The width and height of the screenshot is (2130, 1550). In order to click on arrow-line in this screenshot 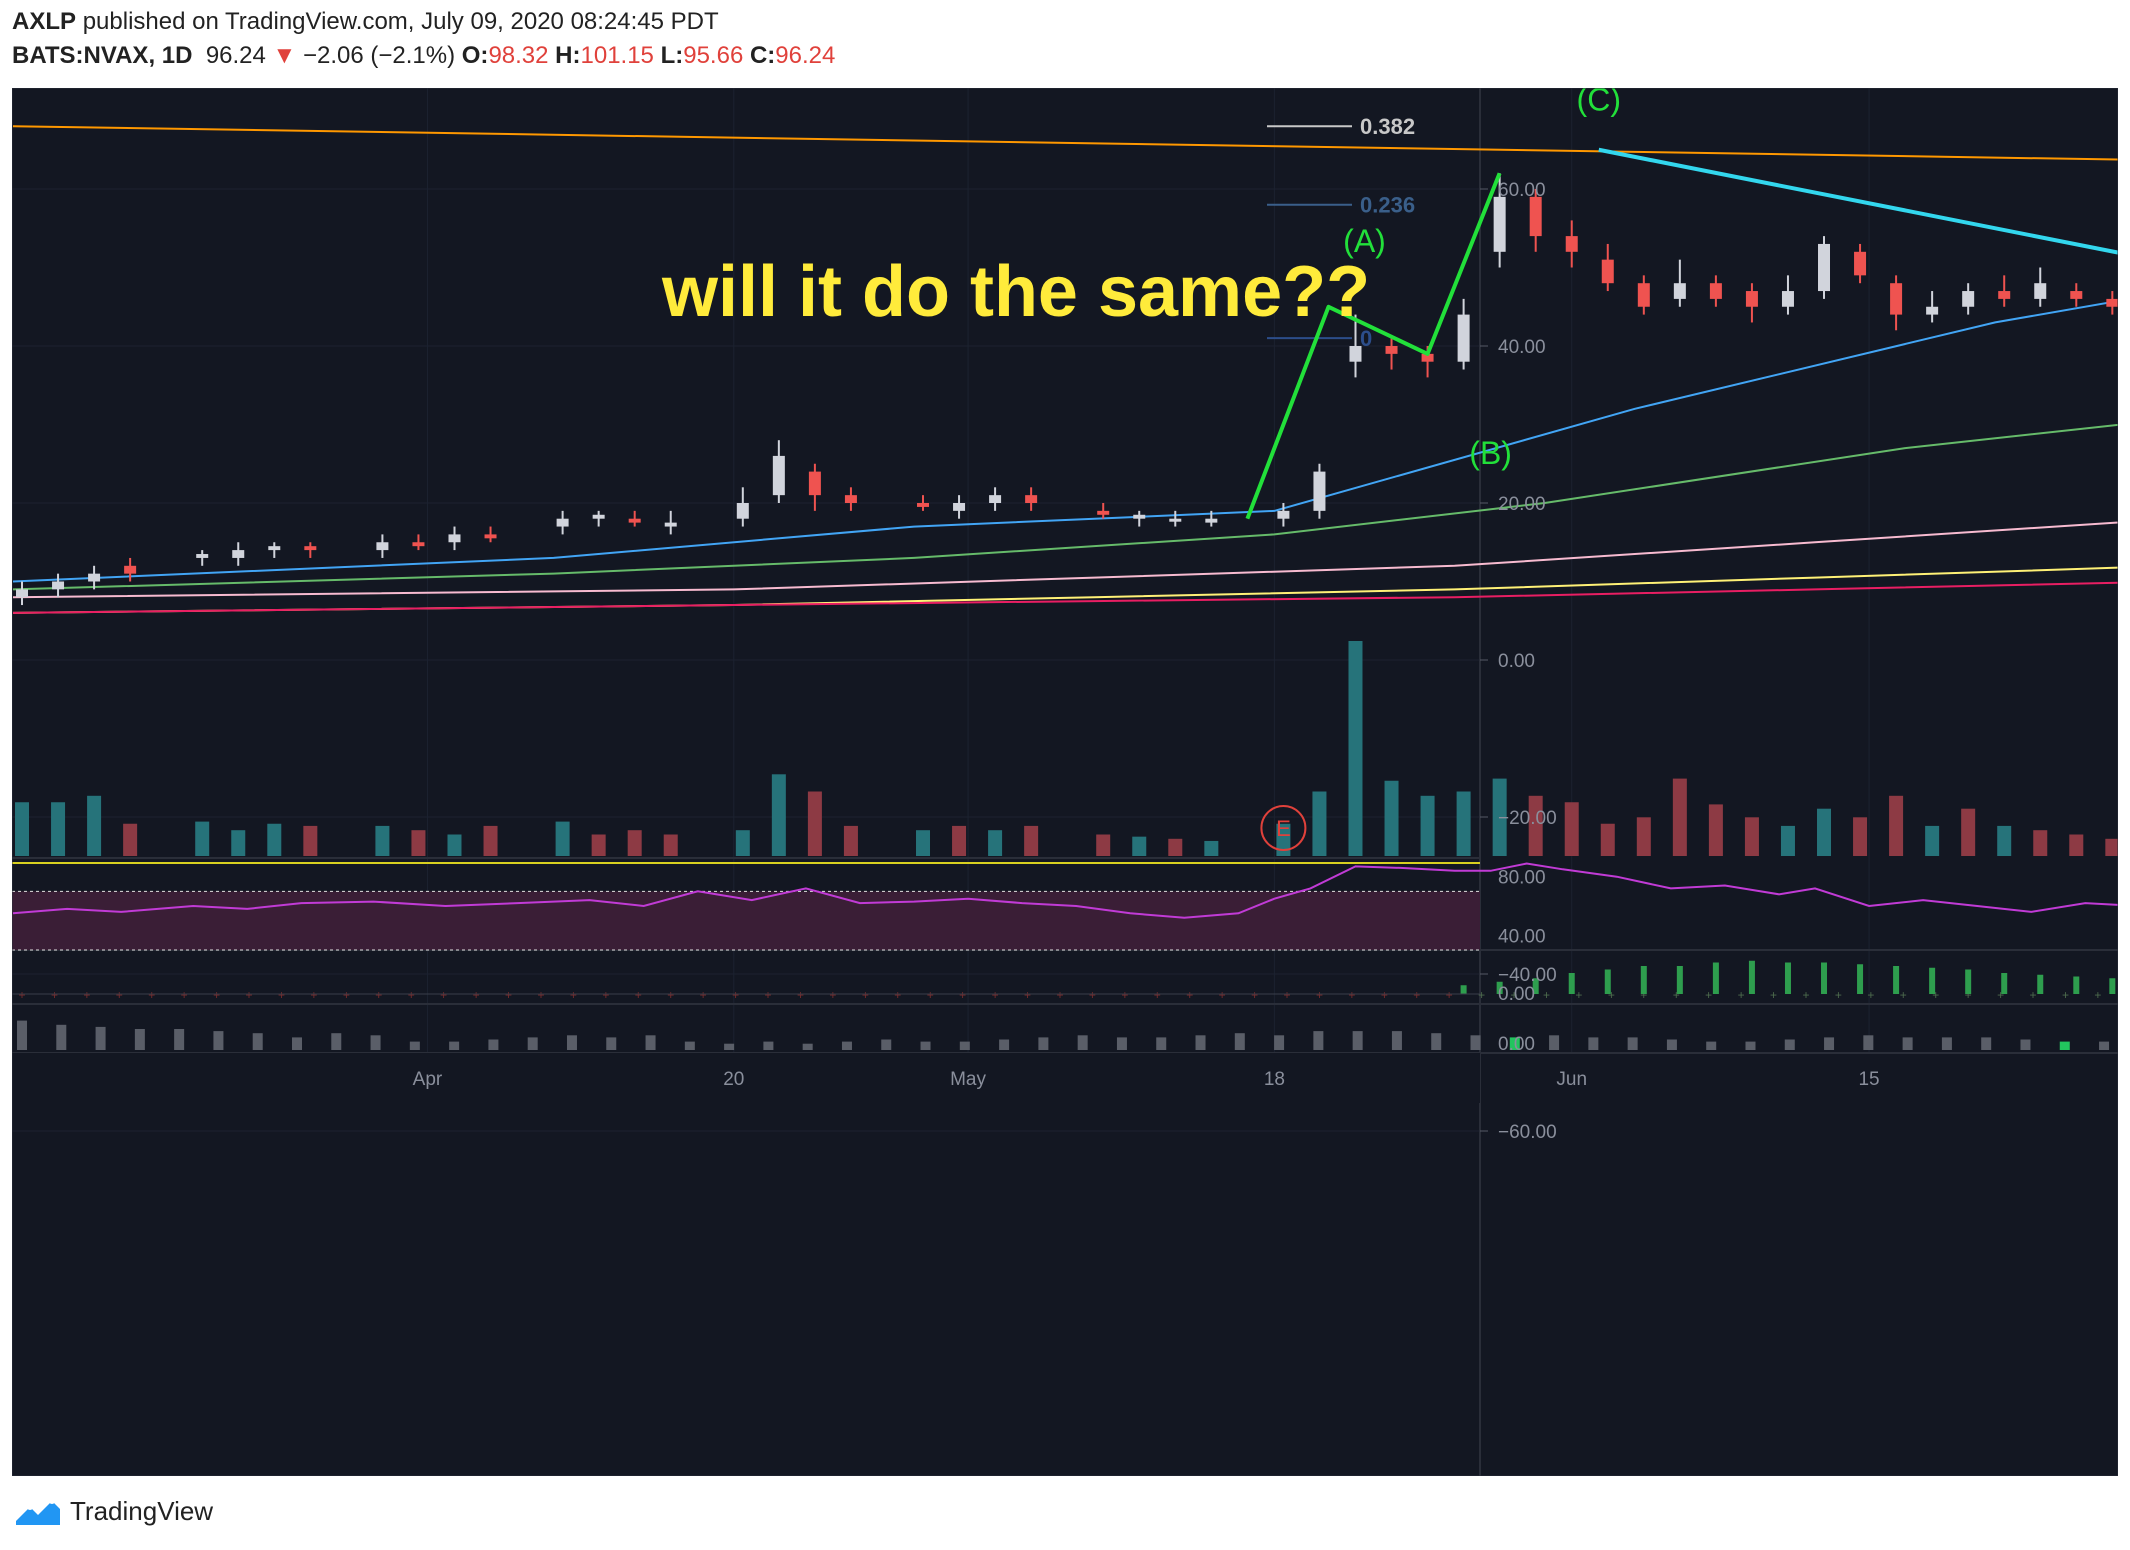, I will do `click(1864, 202)`.